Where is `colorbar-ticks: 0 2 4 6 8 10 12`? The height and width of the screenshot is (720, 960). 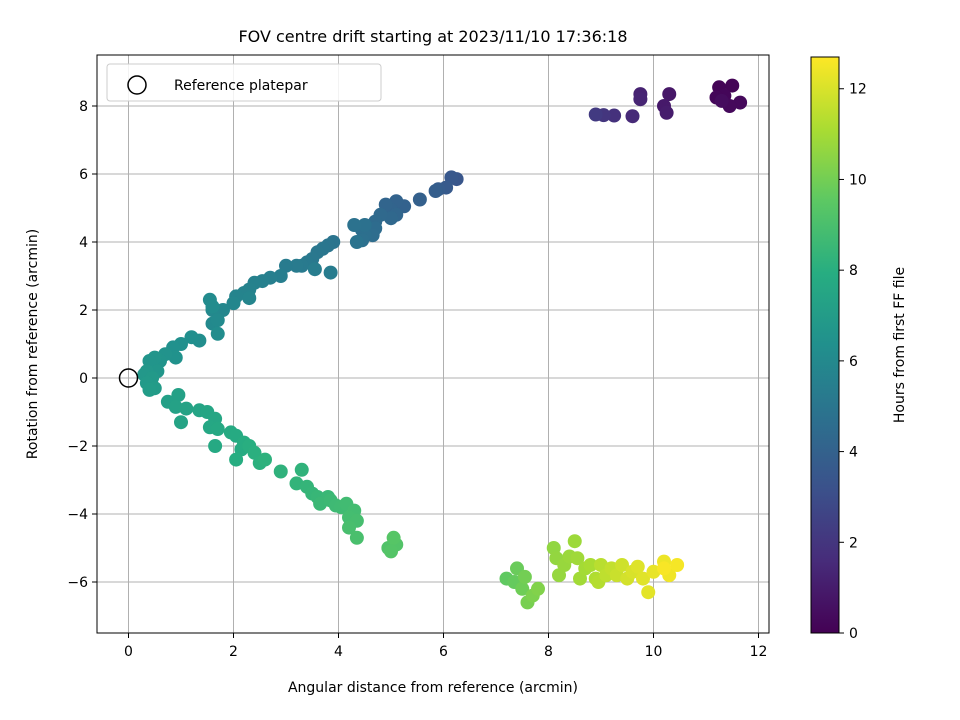
colorbar-ticks: 0 2 4 6 8 10 12 is located at coordinates (853, 362).